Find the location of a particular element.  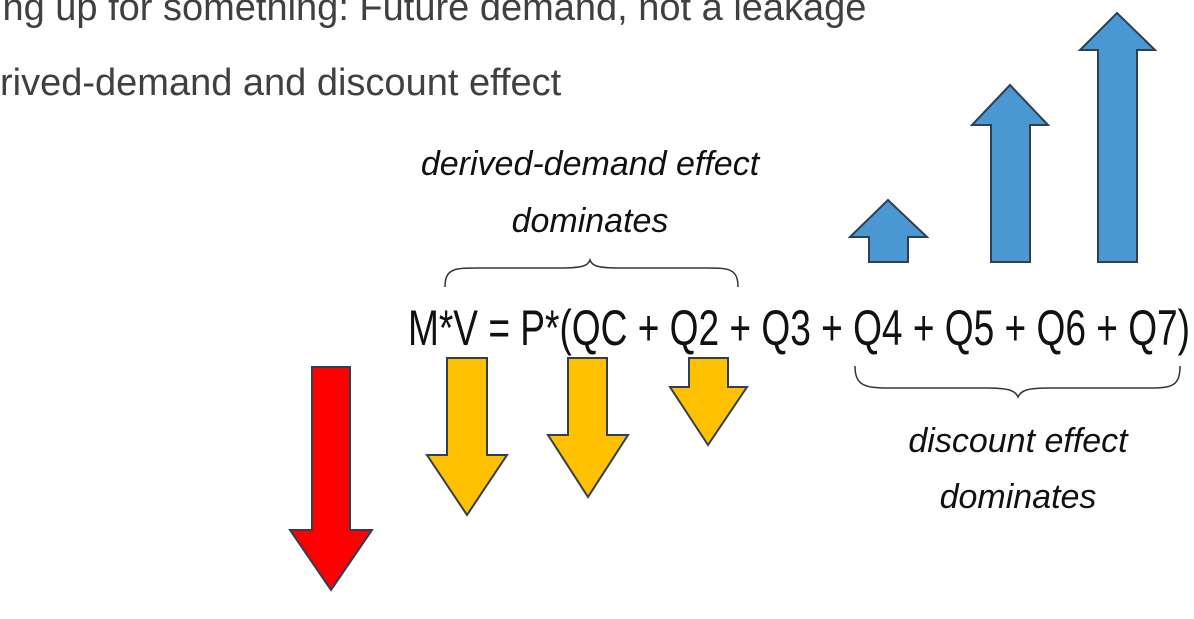

lower-brace is located at coordinates (1017, 382).